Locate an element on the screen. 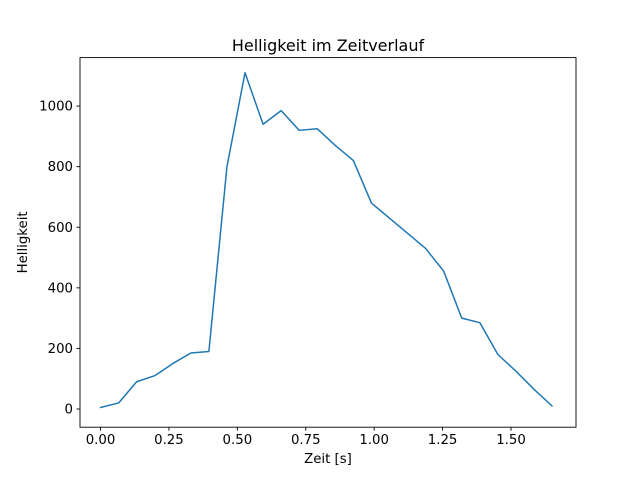 Image resolution: width=640 pixels, height=480 pixels. y-tick-label: 800 is located at coordinates (60, 167).